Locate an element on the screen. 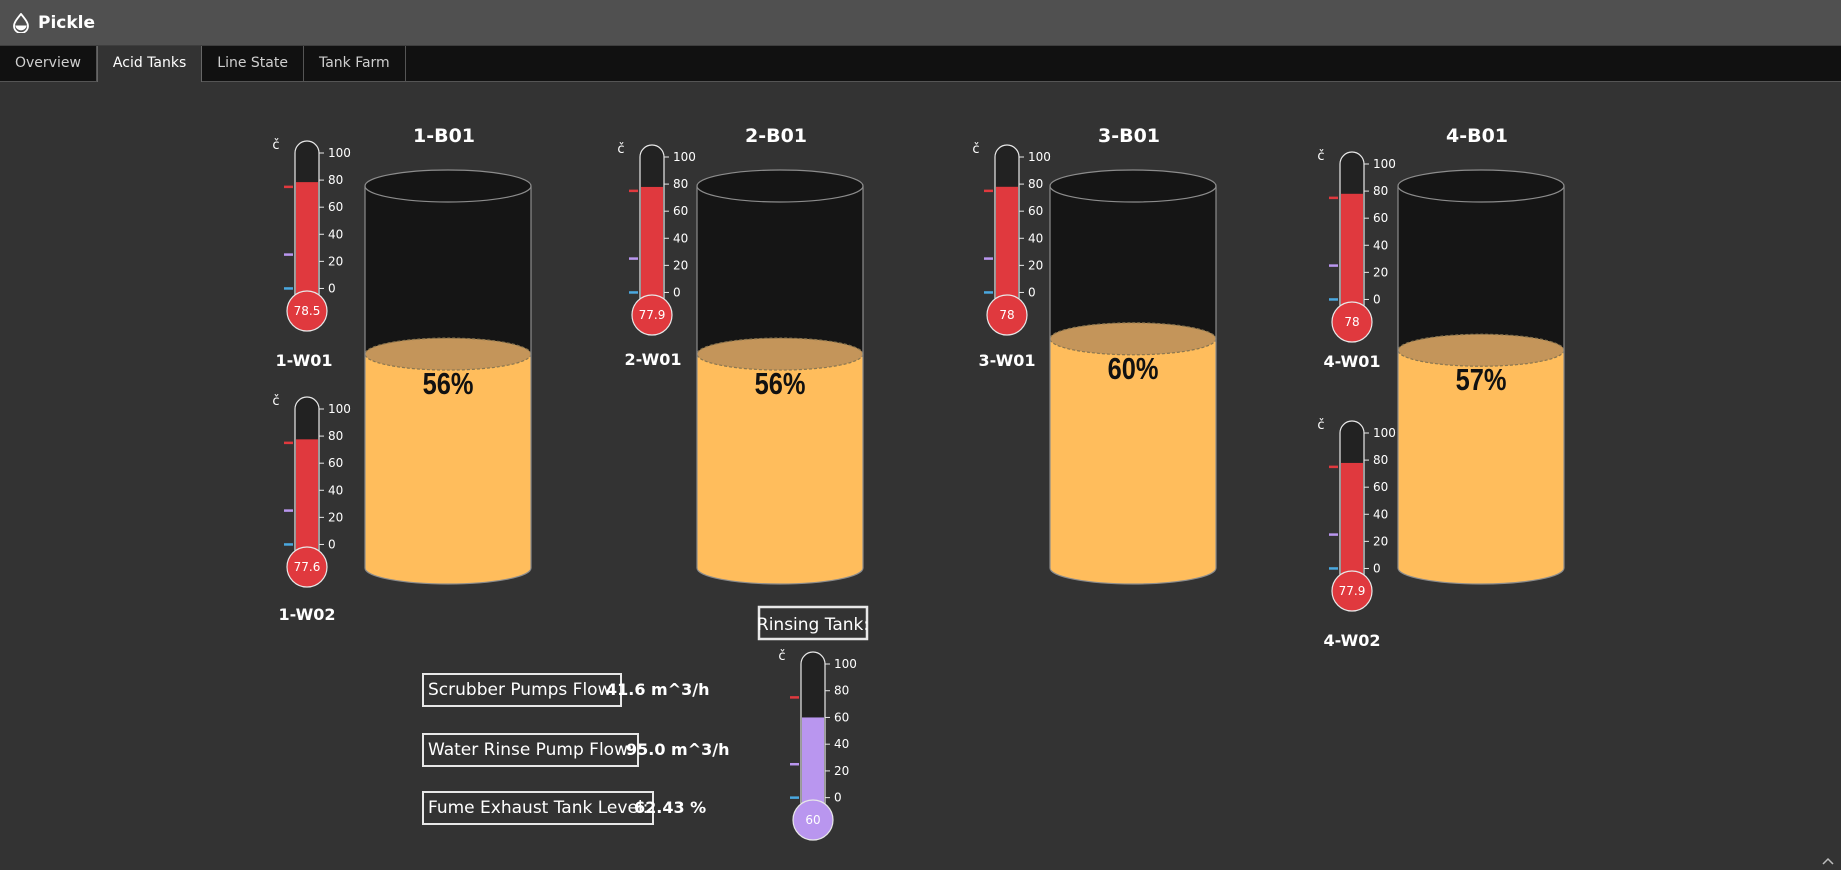  fume-exhaust-level-label: Fume Exhaust Tank Level: is located at coordinates (538, 808).